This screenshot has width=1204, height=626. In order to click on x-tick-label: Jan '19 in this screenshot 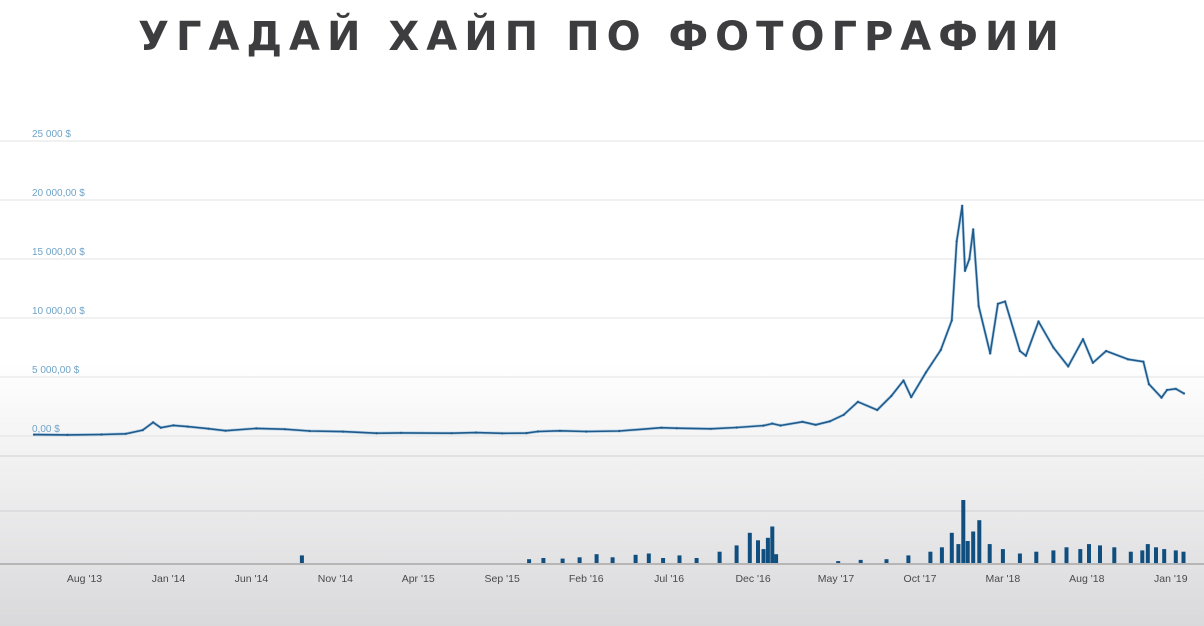, I will do `click(1171, 579)`.